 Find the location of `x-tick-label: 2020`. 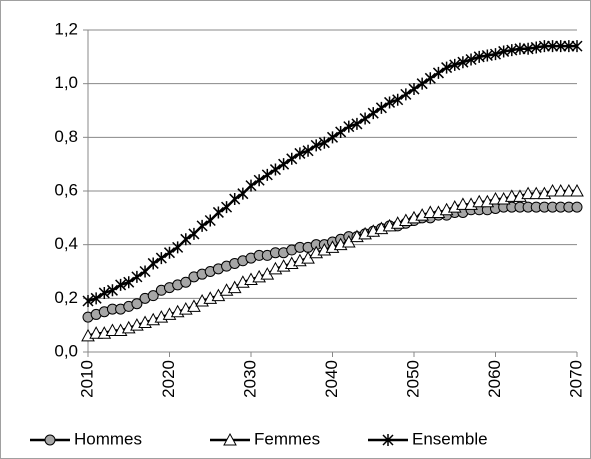

x-tick-label: 2020 is located at coordinates (168, 379).